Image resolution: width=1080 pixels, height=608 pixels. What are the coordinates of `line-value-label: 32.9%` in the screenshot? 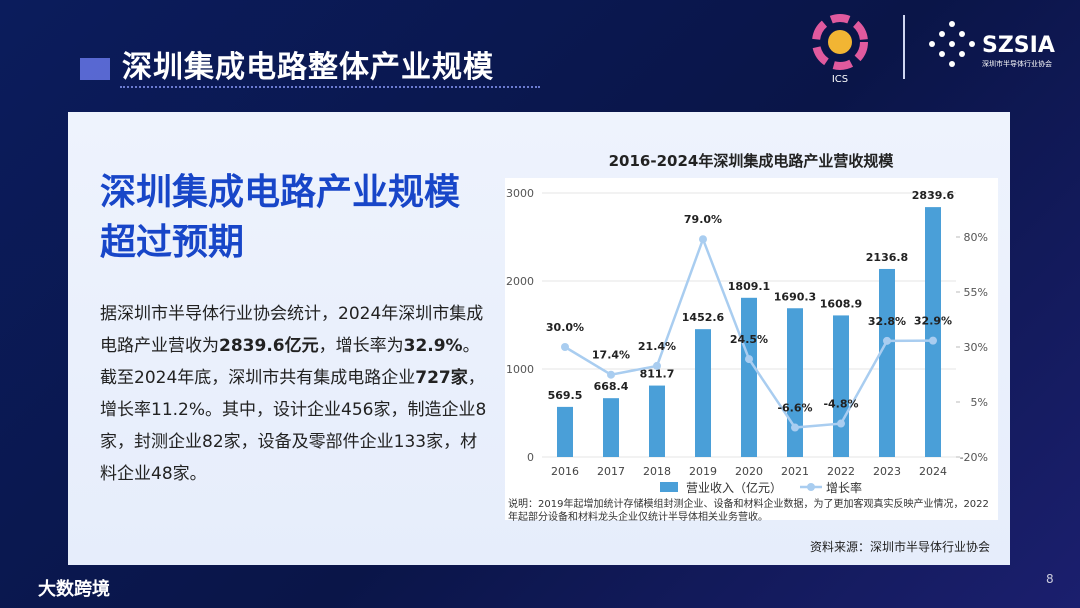 It's located at (933, 321).